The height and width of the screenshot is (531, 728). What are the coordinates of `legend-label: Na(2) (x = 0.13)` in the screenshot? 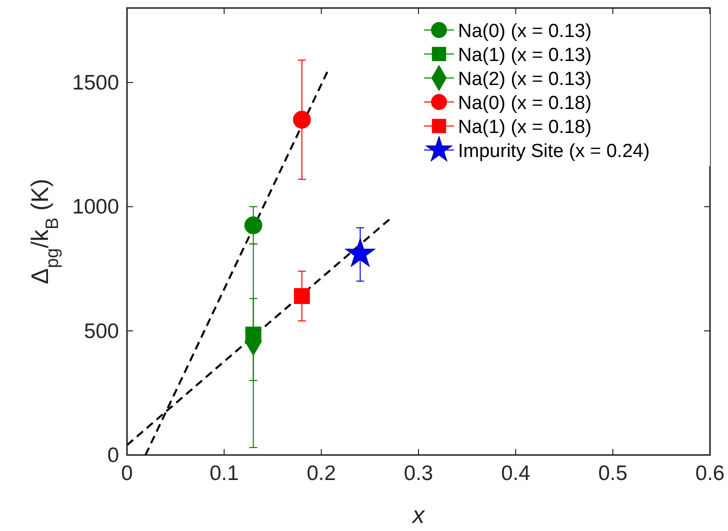 It's located at (525, 79).